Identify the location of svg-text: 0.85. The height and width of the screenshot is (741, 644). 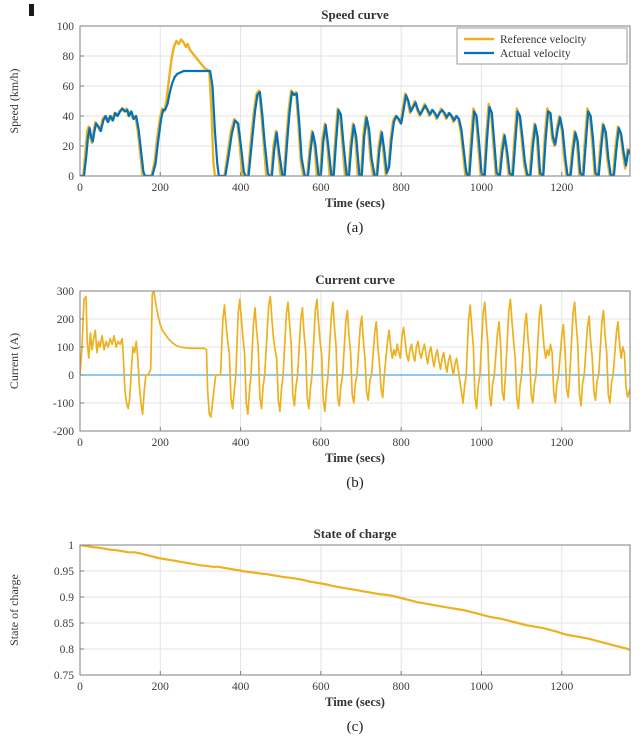
(64, 624).